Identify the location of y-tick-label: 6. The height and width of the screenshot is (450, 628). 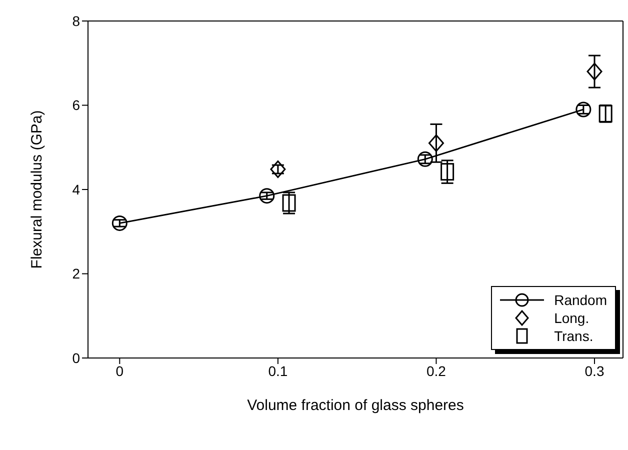
(76, 105).